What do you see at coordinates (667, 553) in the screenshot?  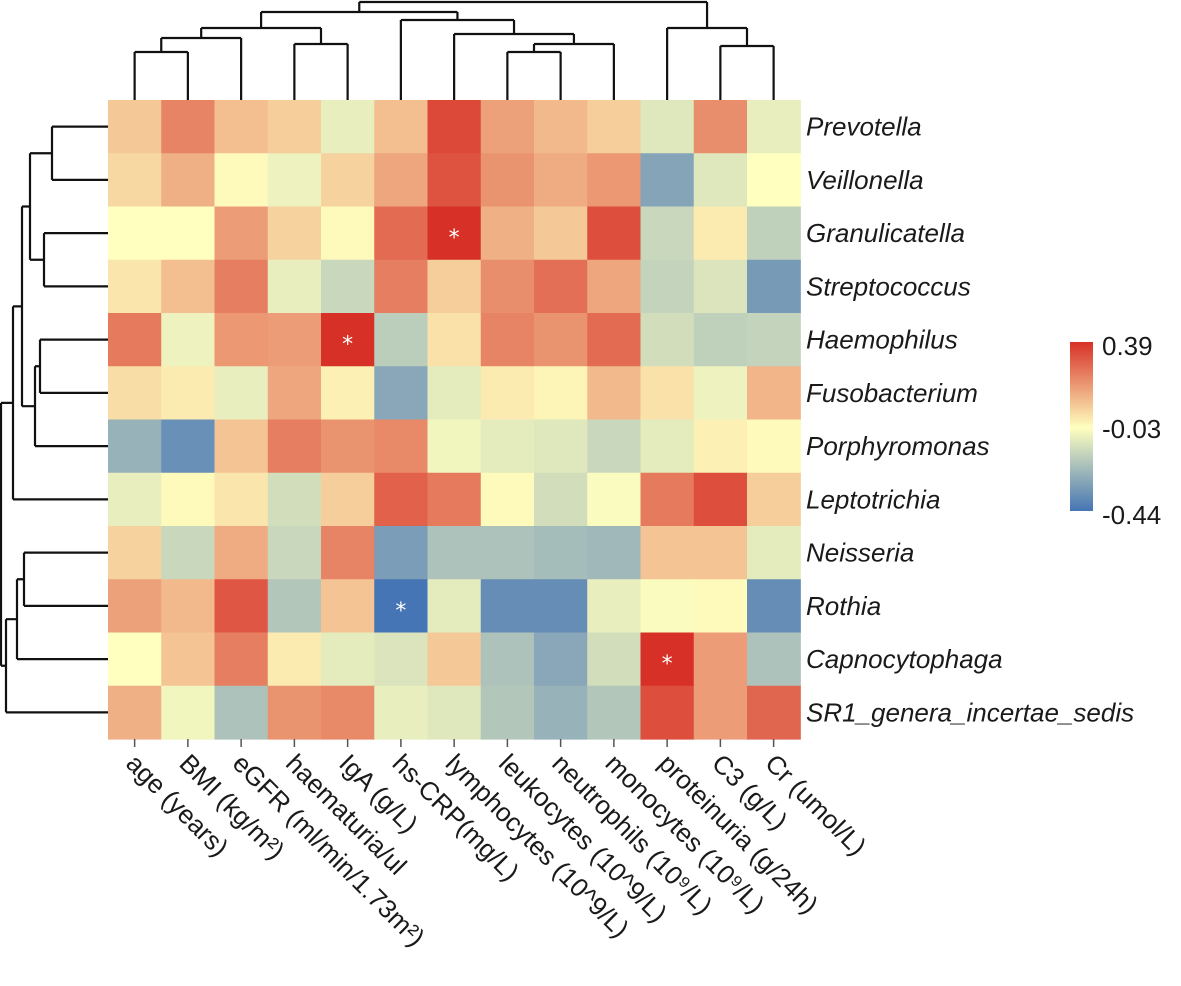 I see `heatmap-cell-r8-c10` at bounding box center [667, 553].